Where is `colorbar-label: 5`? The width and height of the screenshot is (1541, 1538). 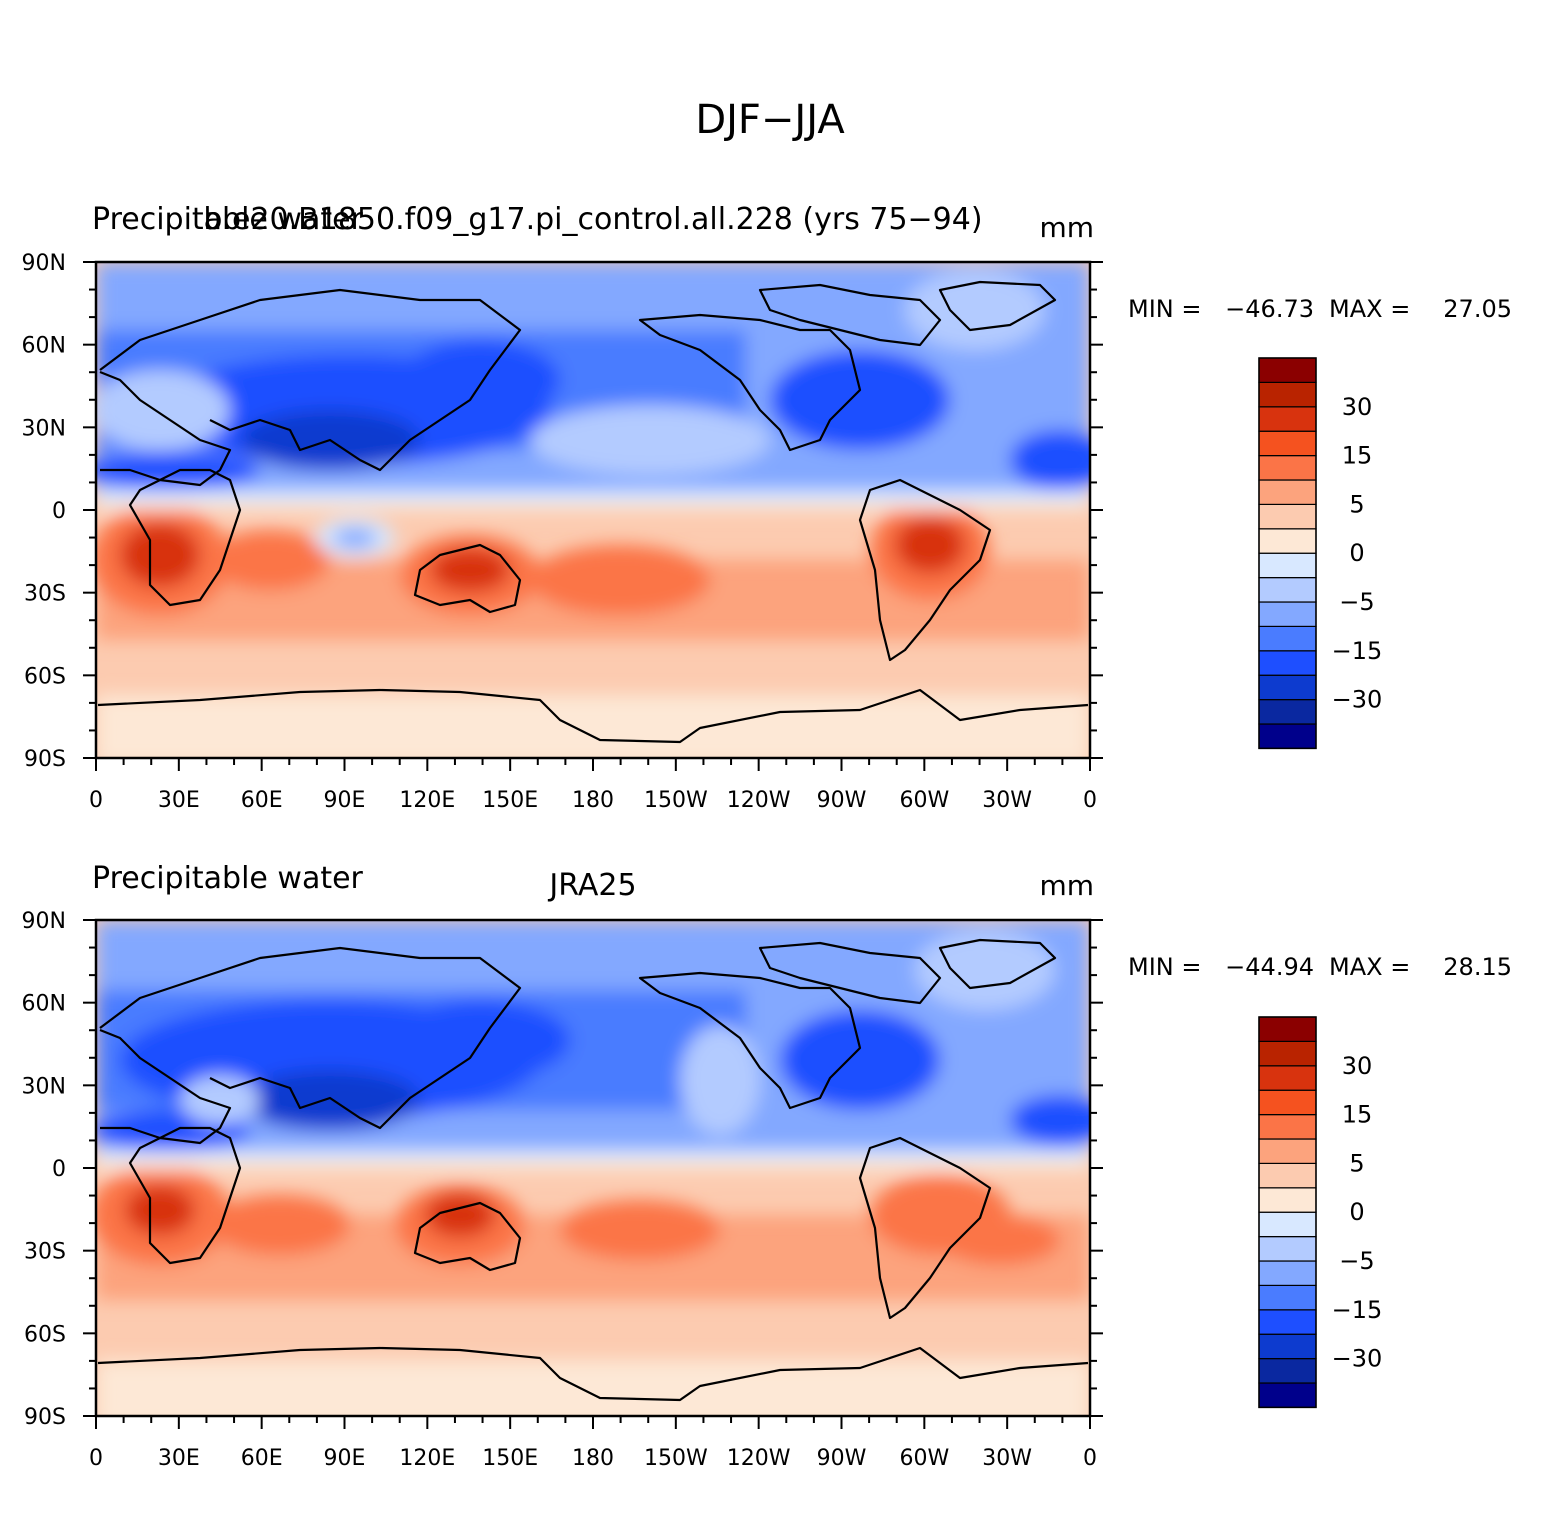
colorbar-label: 5 is located at coordinates (1356, 504).